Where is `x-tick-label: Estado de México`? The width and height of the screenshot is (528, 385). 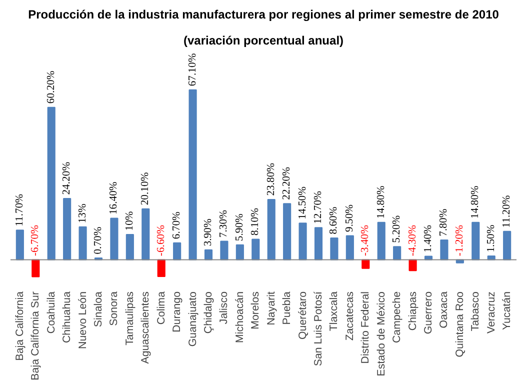
x-tick-label: Estado de México is located at coordinates (381, 333).